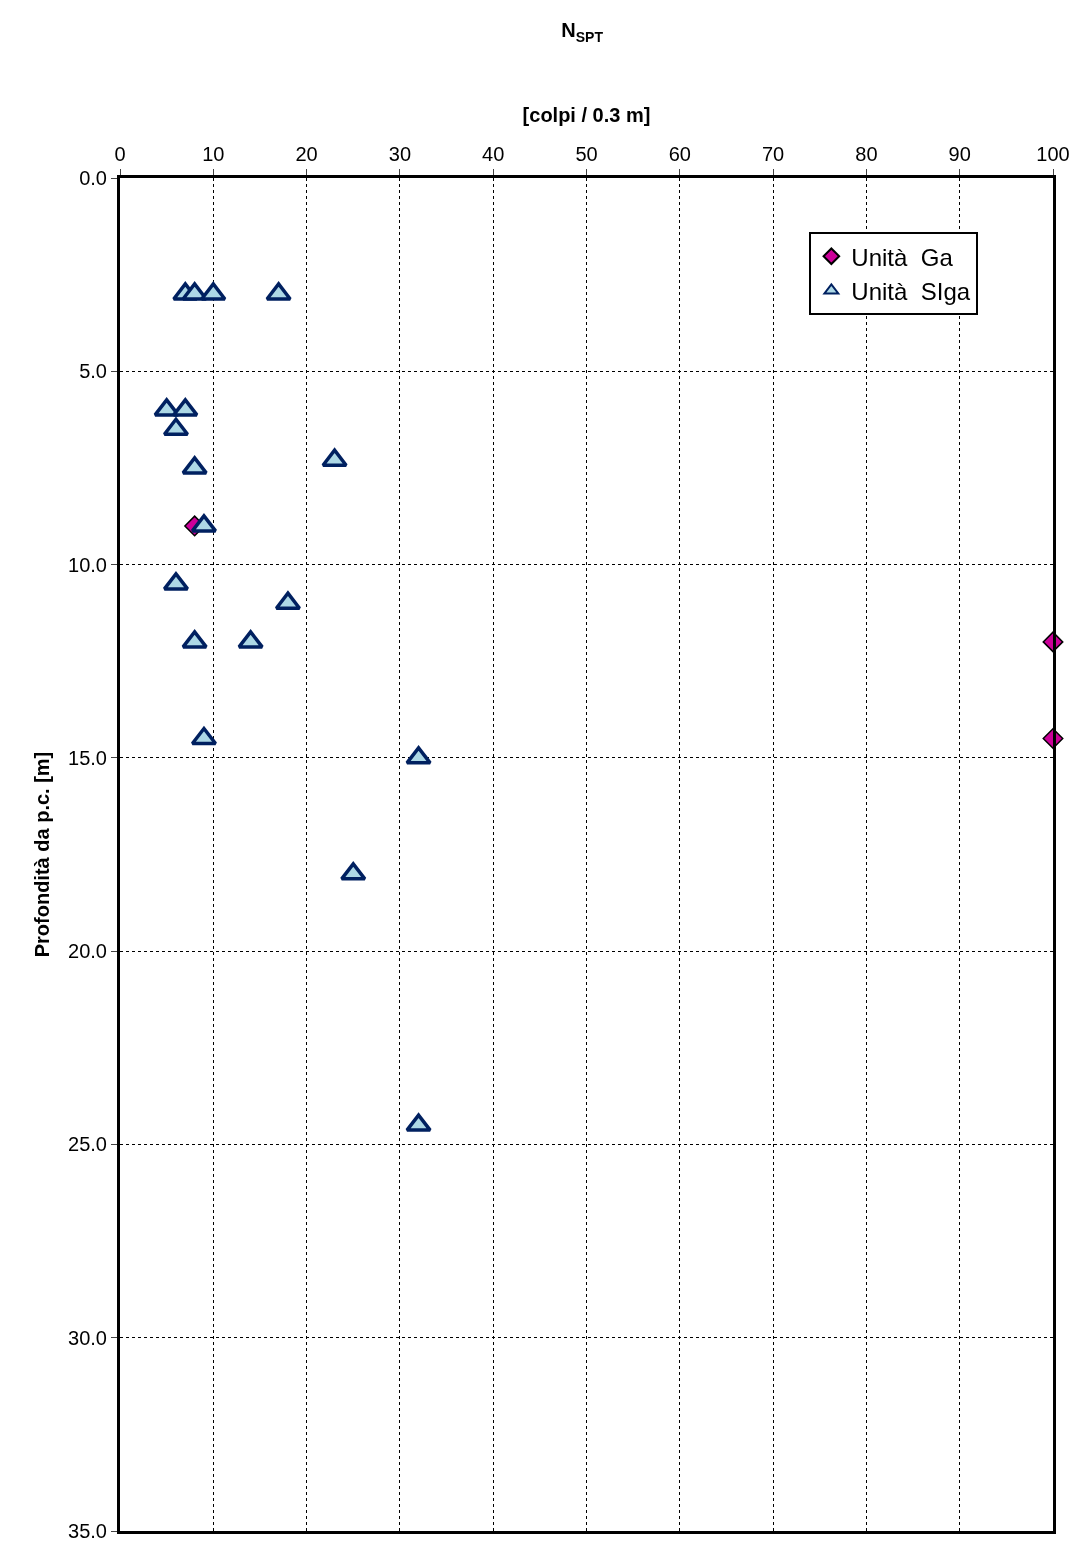 Image resolution: width=1082 pixels, height=1554 pixels. Describe the element at coordinates (773, 154) in the screenshot. I see `x-tick-label: 70` at that location.